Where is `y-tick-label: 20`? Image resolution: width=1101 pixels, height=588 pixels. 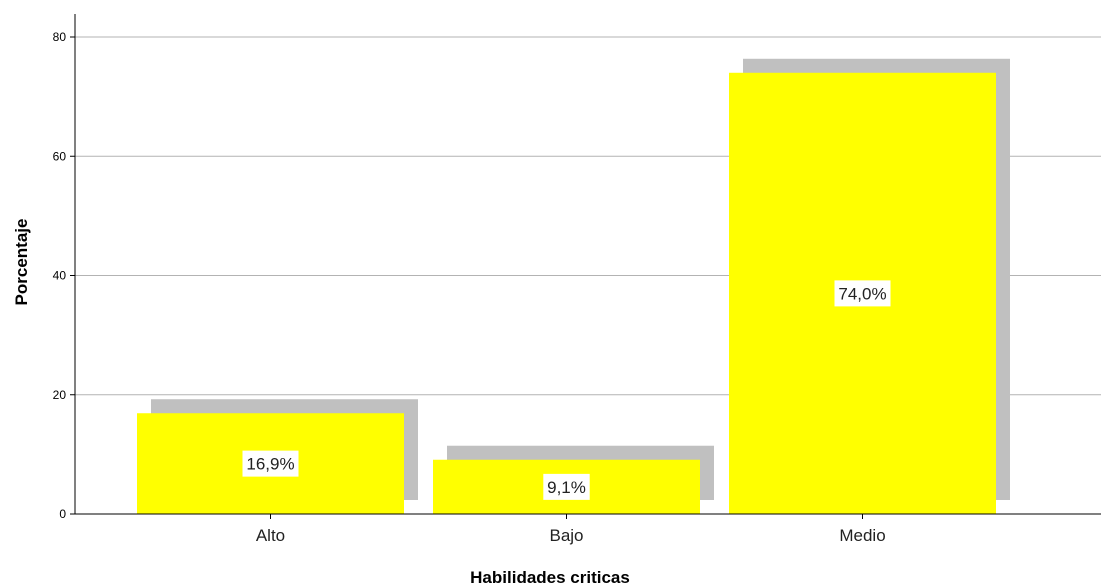
y-tick-label: 20 is located at coordinates (60, 395).